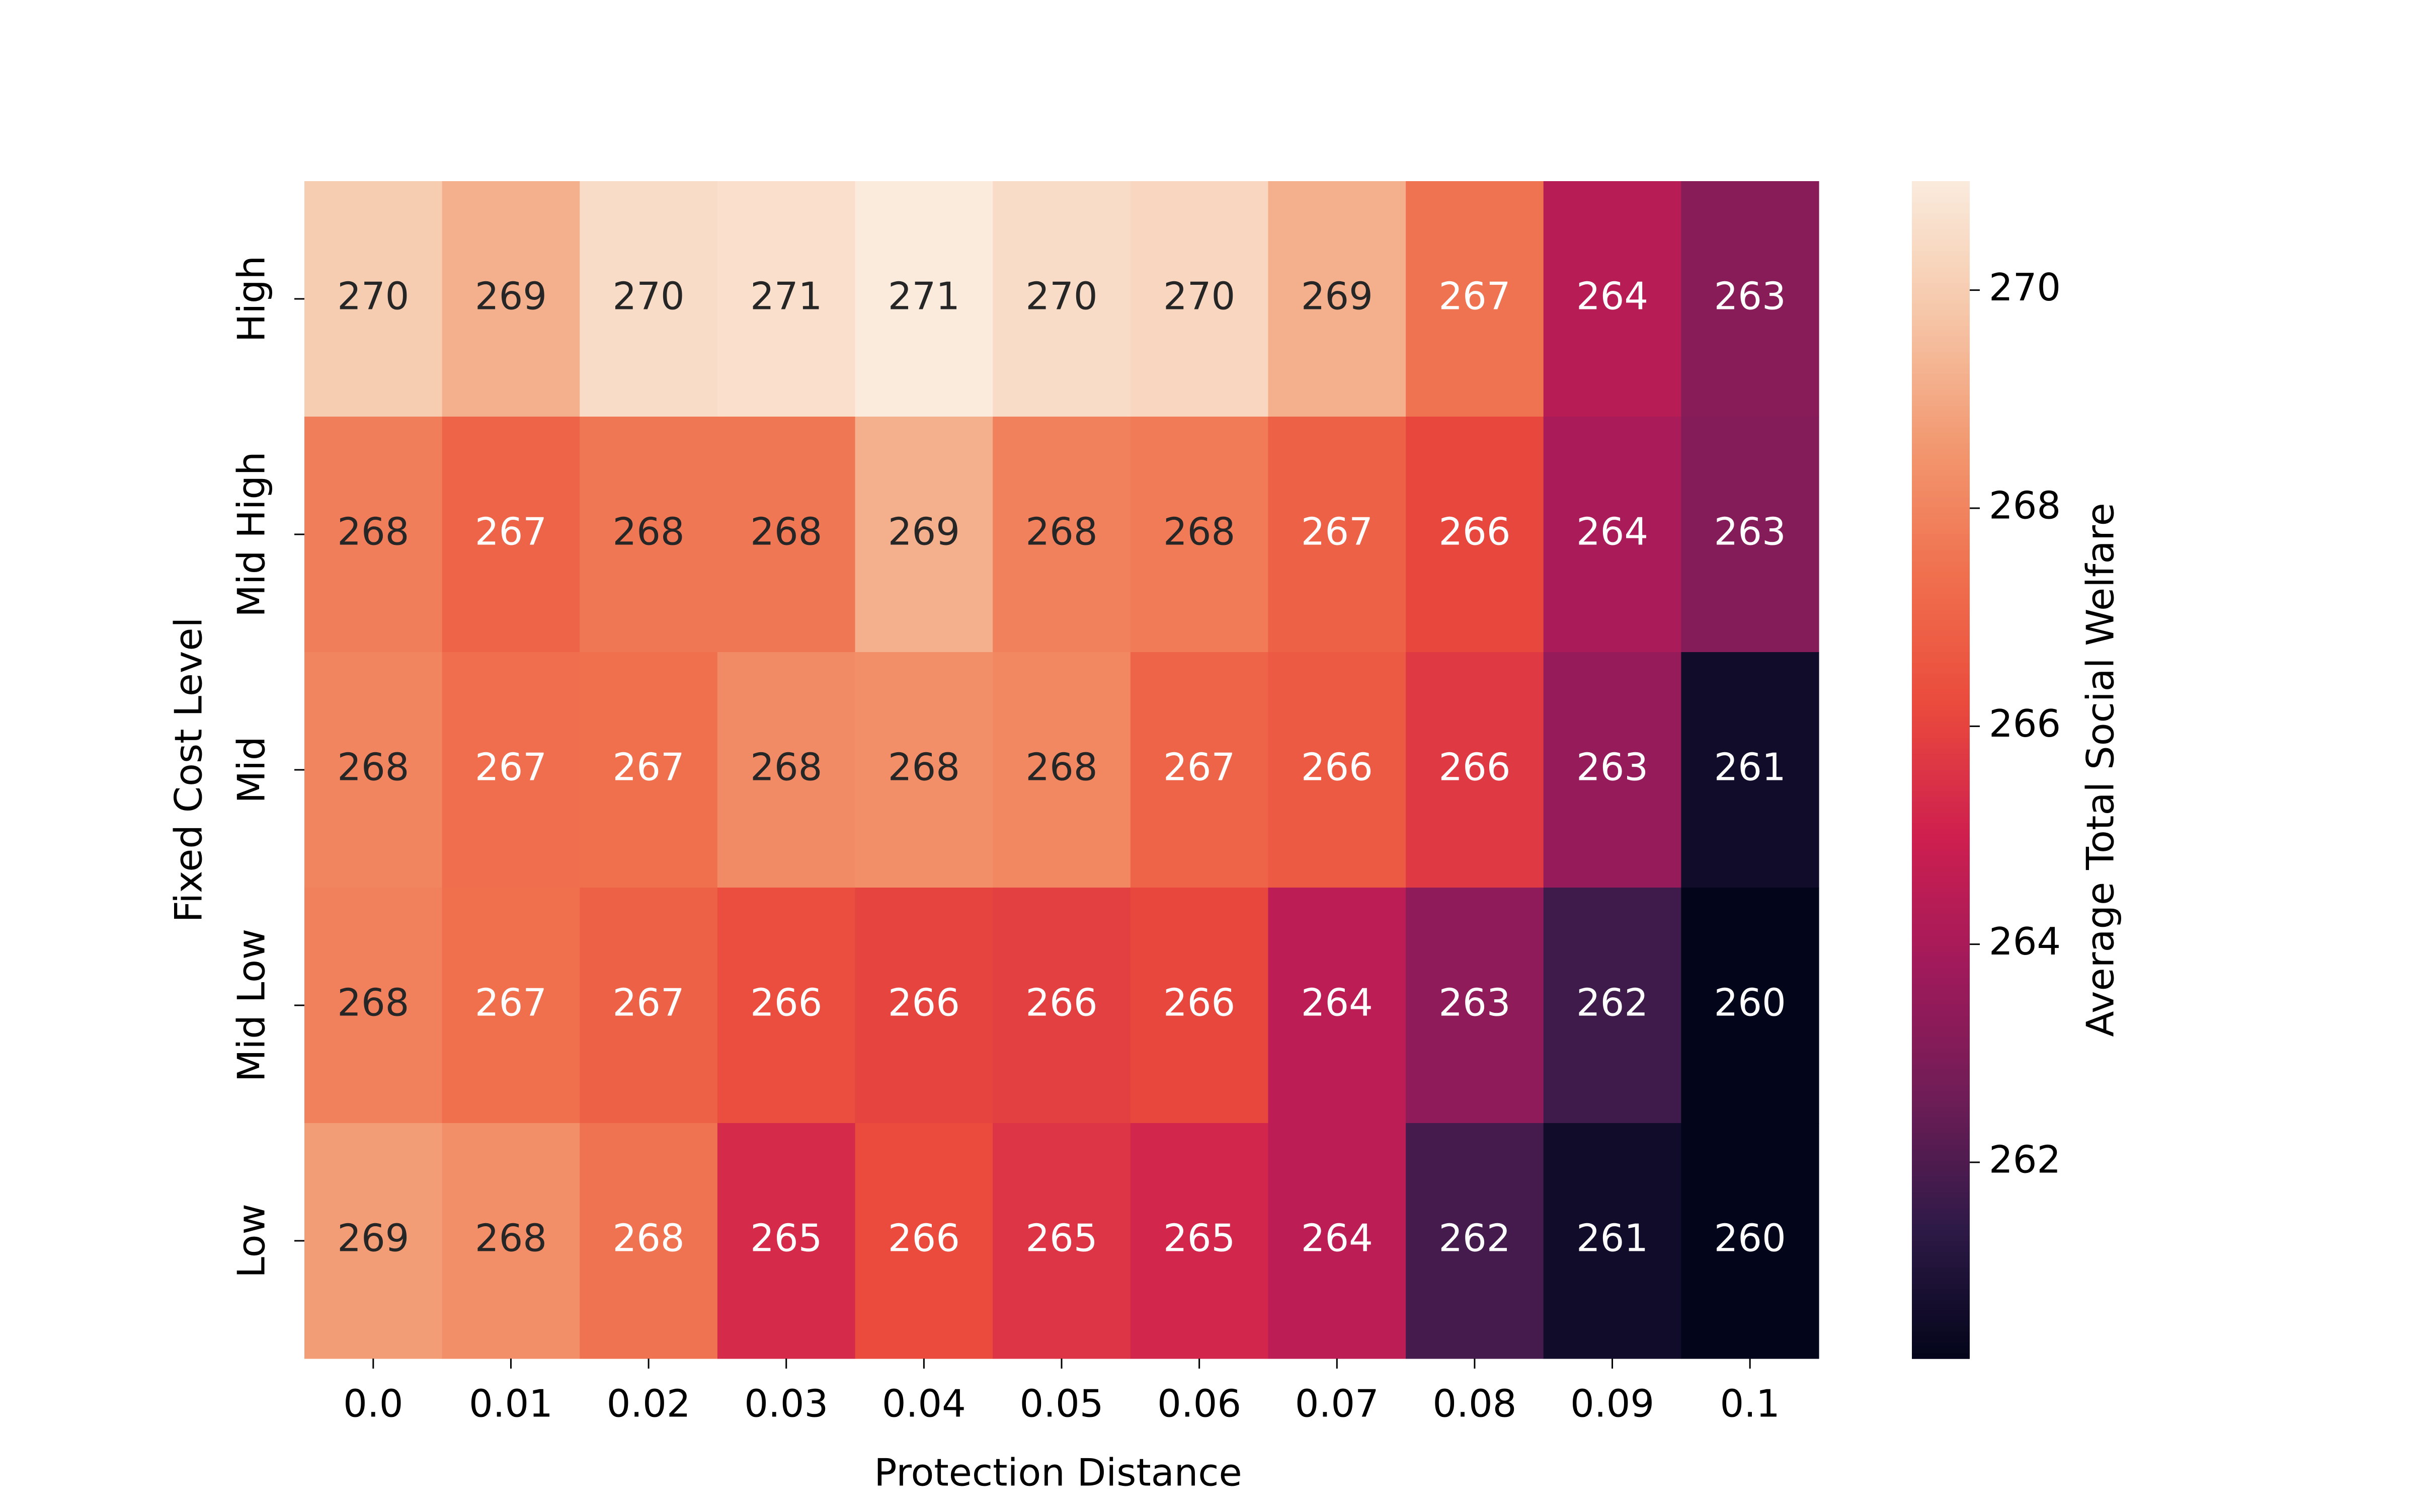 This screenshot has width=2415, height=1512. Describe the element at coordinates (251, 299) in the screenshot. I see `y-tick-label: High` at that location.